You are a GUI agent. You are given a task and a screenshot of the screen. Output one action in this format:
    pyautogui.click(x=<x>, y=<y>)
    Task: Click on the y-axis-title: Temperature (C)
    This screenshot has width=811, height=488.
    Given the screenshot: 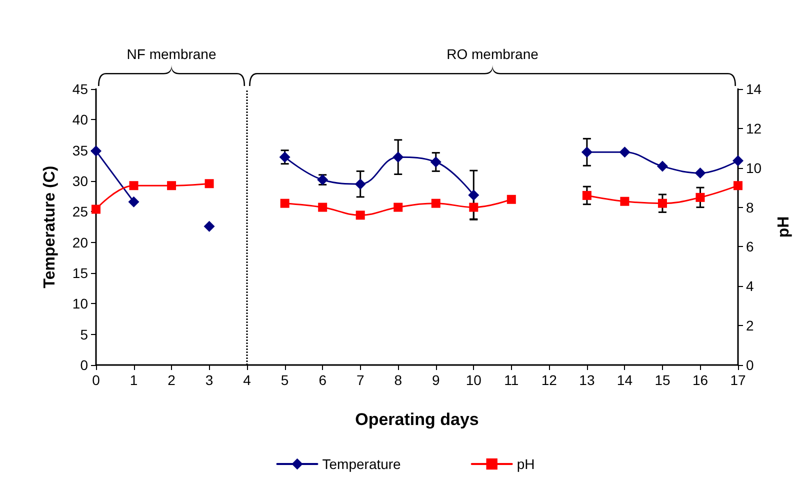 What is the action you would take?
    pyautogui.click(x=50, y=227)
    